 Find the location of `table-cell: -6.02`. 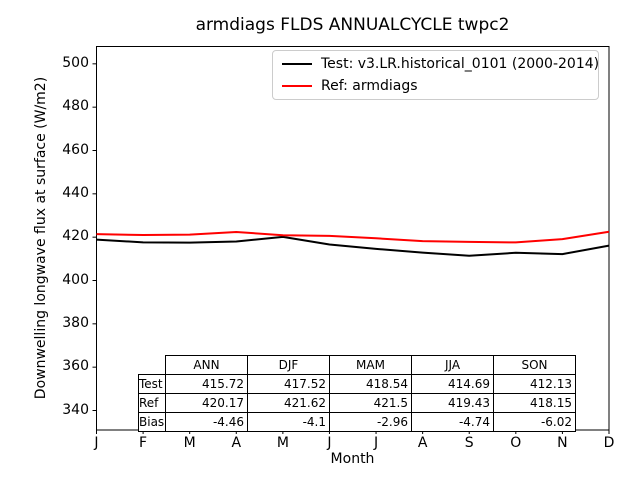

table-cell: -6.02 is located at coordinates (534, 422).